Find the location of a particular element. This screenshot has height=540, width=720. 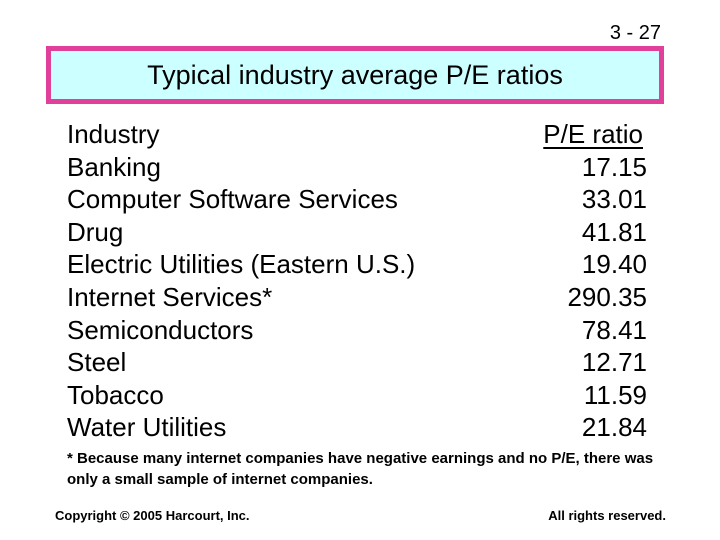

industry-name: Computer Software Services is located at coordinates (232, 199).